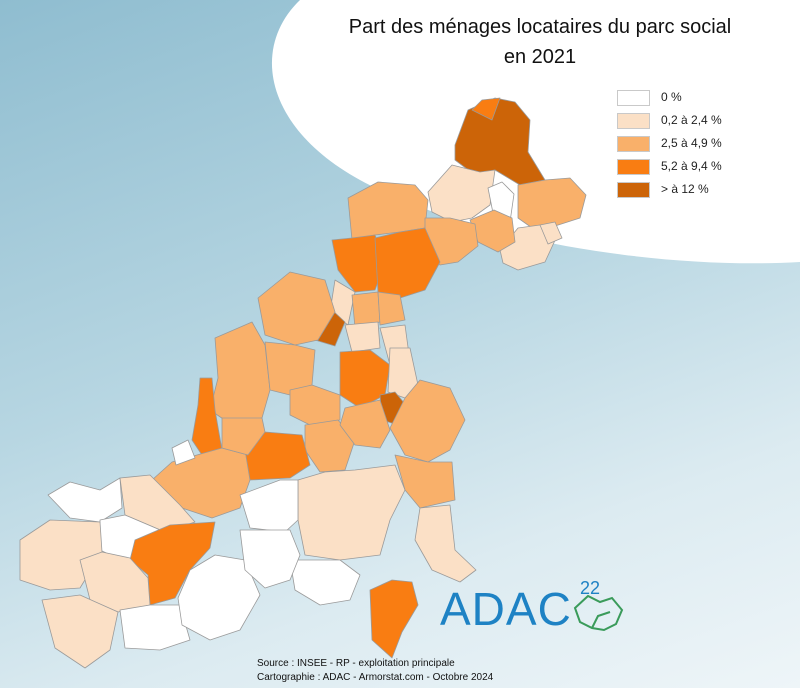  Describe the element at coordinates (85, 500) in the screenshot. I see `commune-s1` at that location.